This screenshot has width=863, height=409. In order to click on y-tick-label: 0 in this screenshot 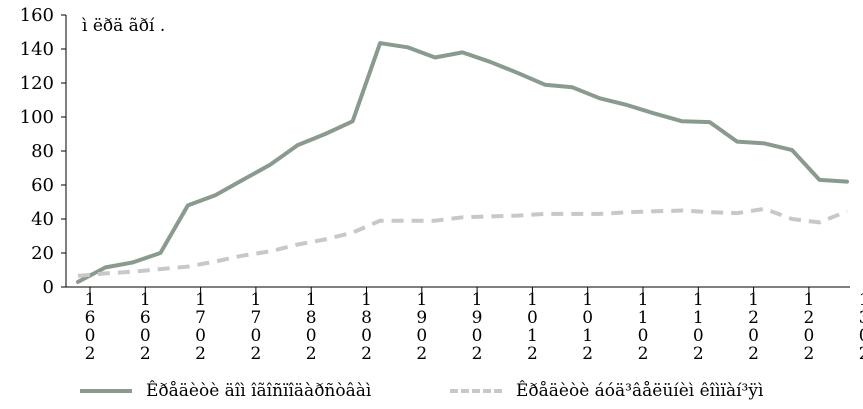, I will do `click(48, 287)`.